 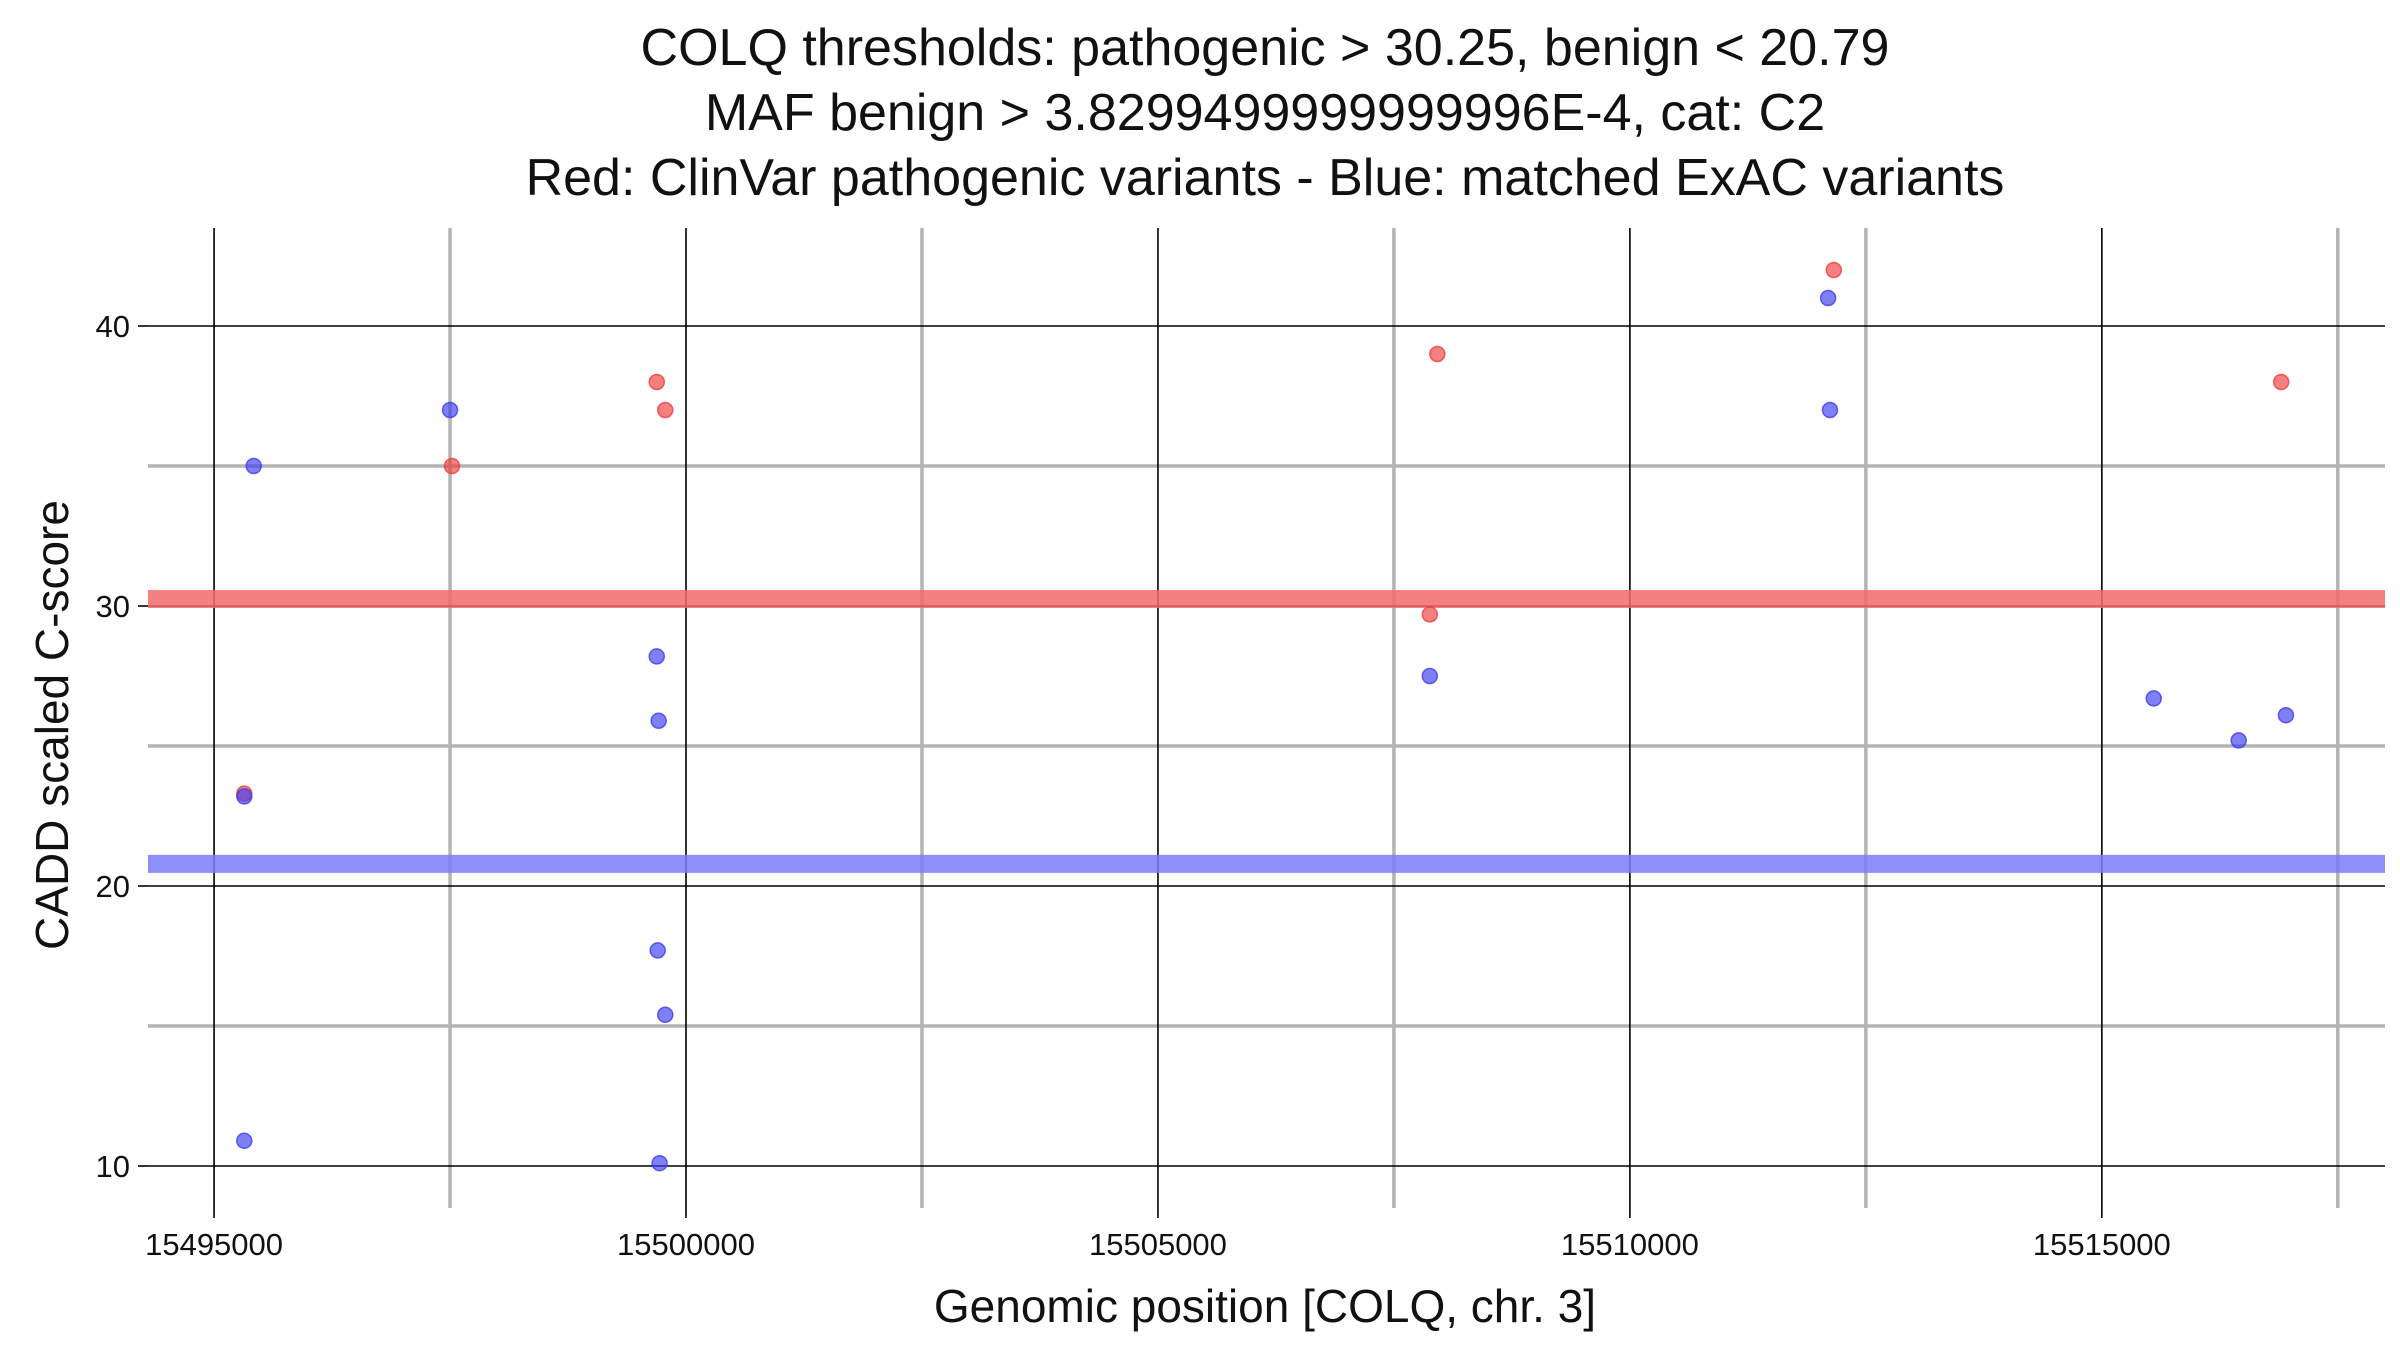 What do you see at coordinates (1265, 1306) in the screenshot?
I see `x-axis-title: Genomic position [COLQ, chr. 3]` at bounding box center [1265, 1306].